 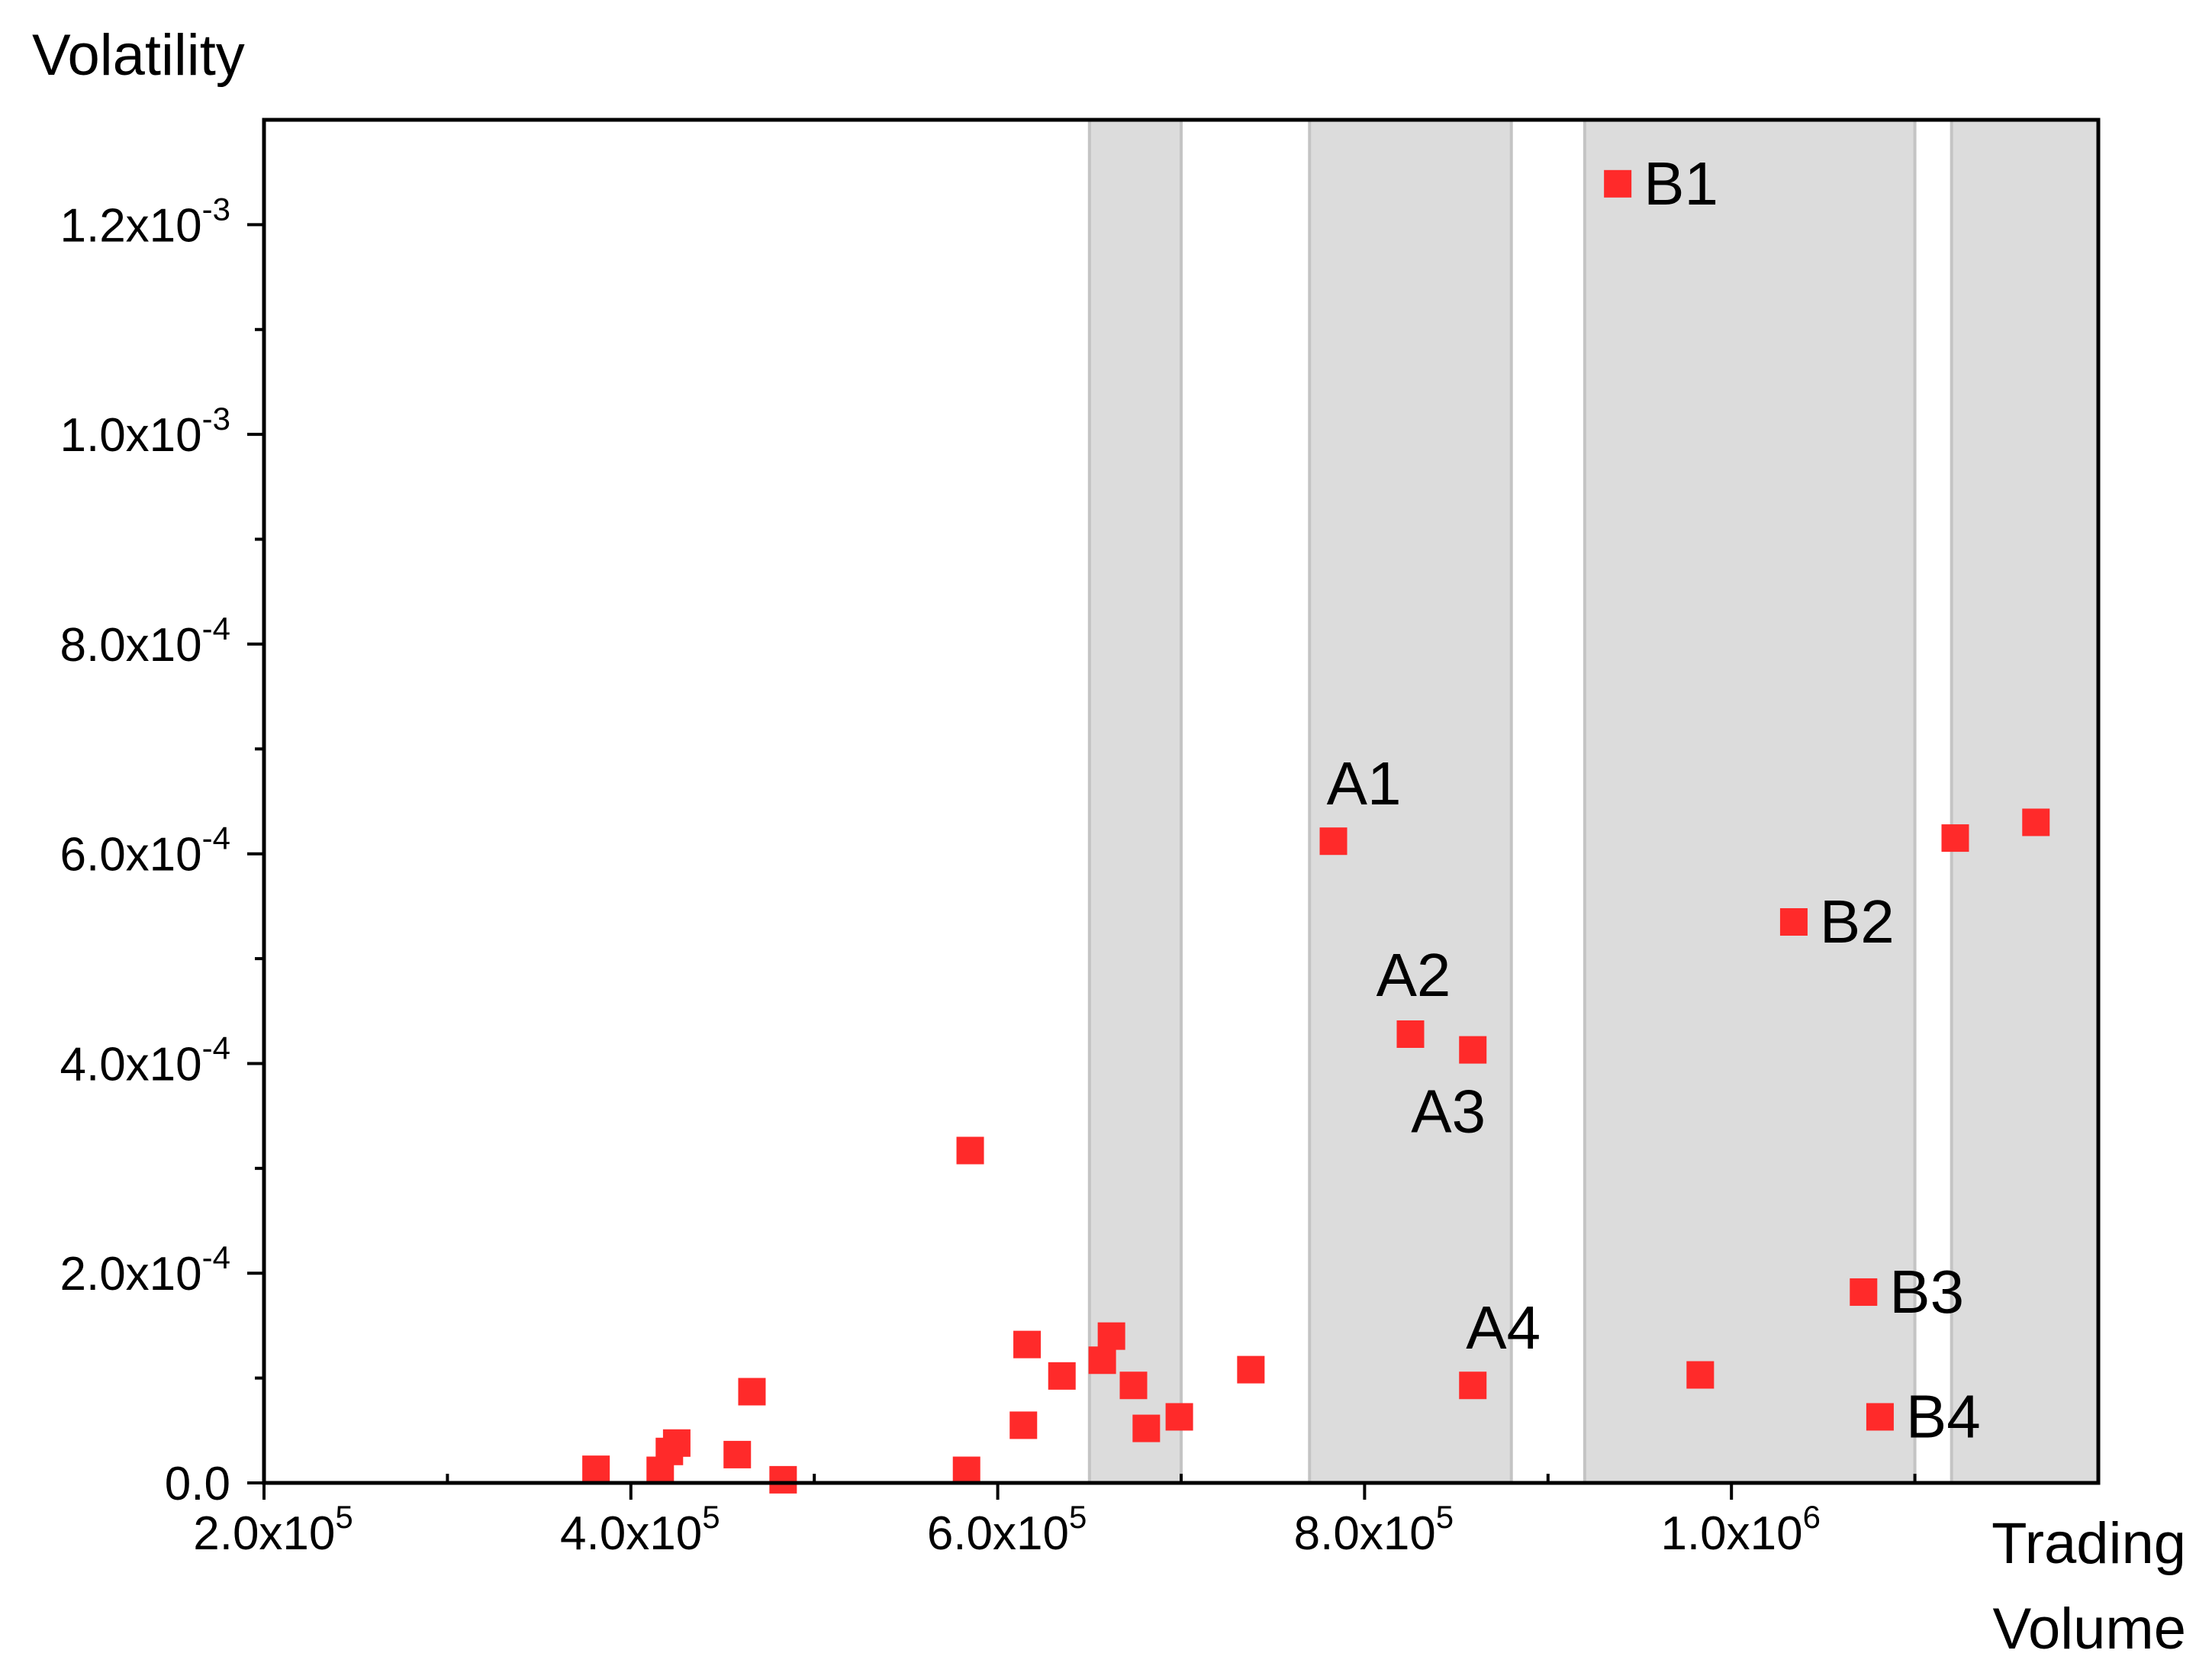 What do you see at coordinates (1741, 1530) in the screenshot?
I see `x-tick-label-5: 1.0x10⁶` at bounding box center [1741, 1530].